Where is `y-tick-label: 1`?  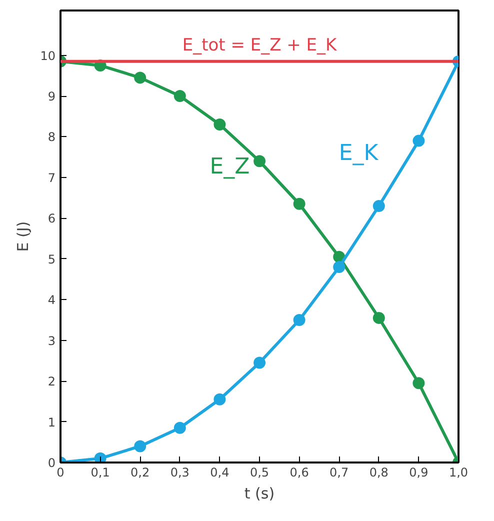 y-tick-label: 1 is located at coordinates (52, 422).